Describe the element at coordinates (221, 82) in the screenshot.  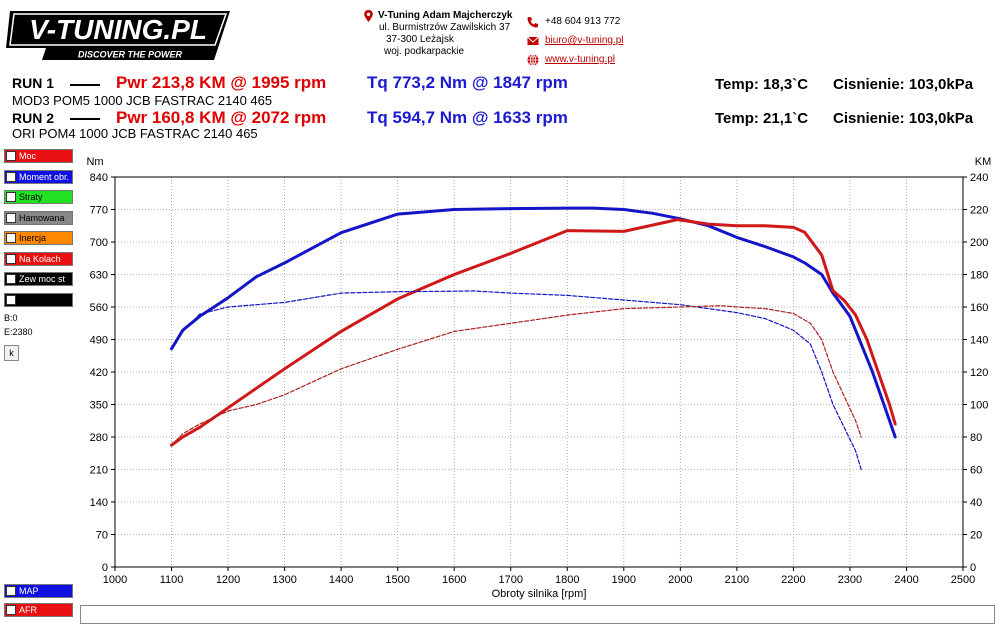
I see `run1-power: Pwr 213,8 KM @ 1995 rpm` at that location.